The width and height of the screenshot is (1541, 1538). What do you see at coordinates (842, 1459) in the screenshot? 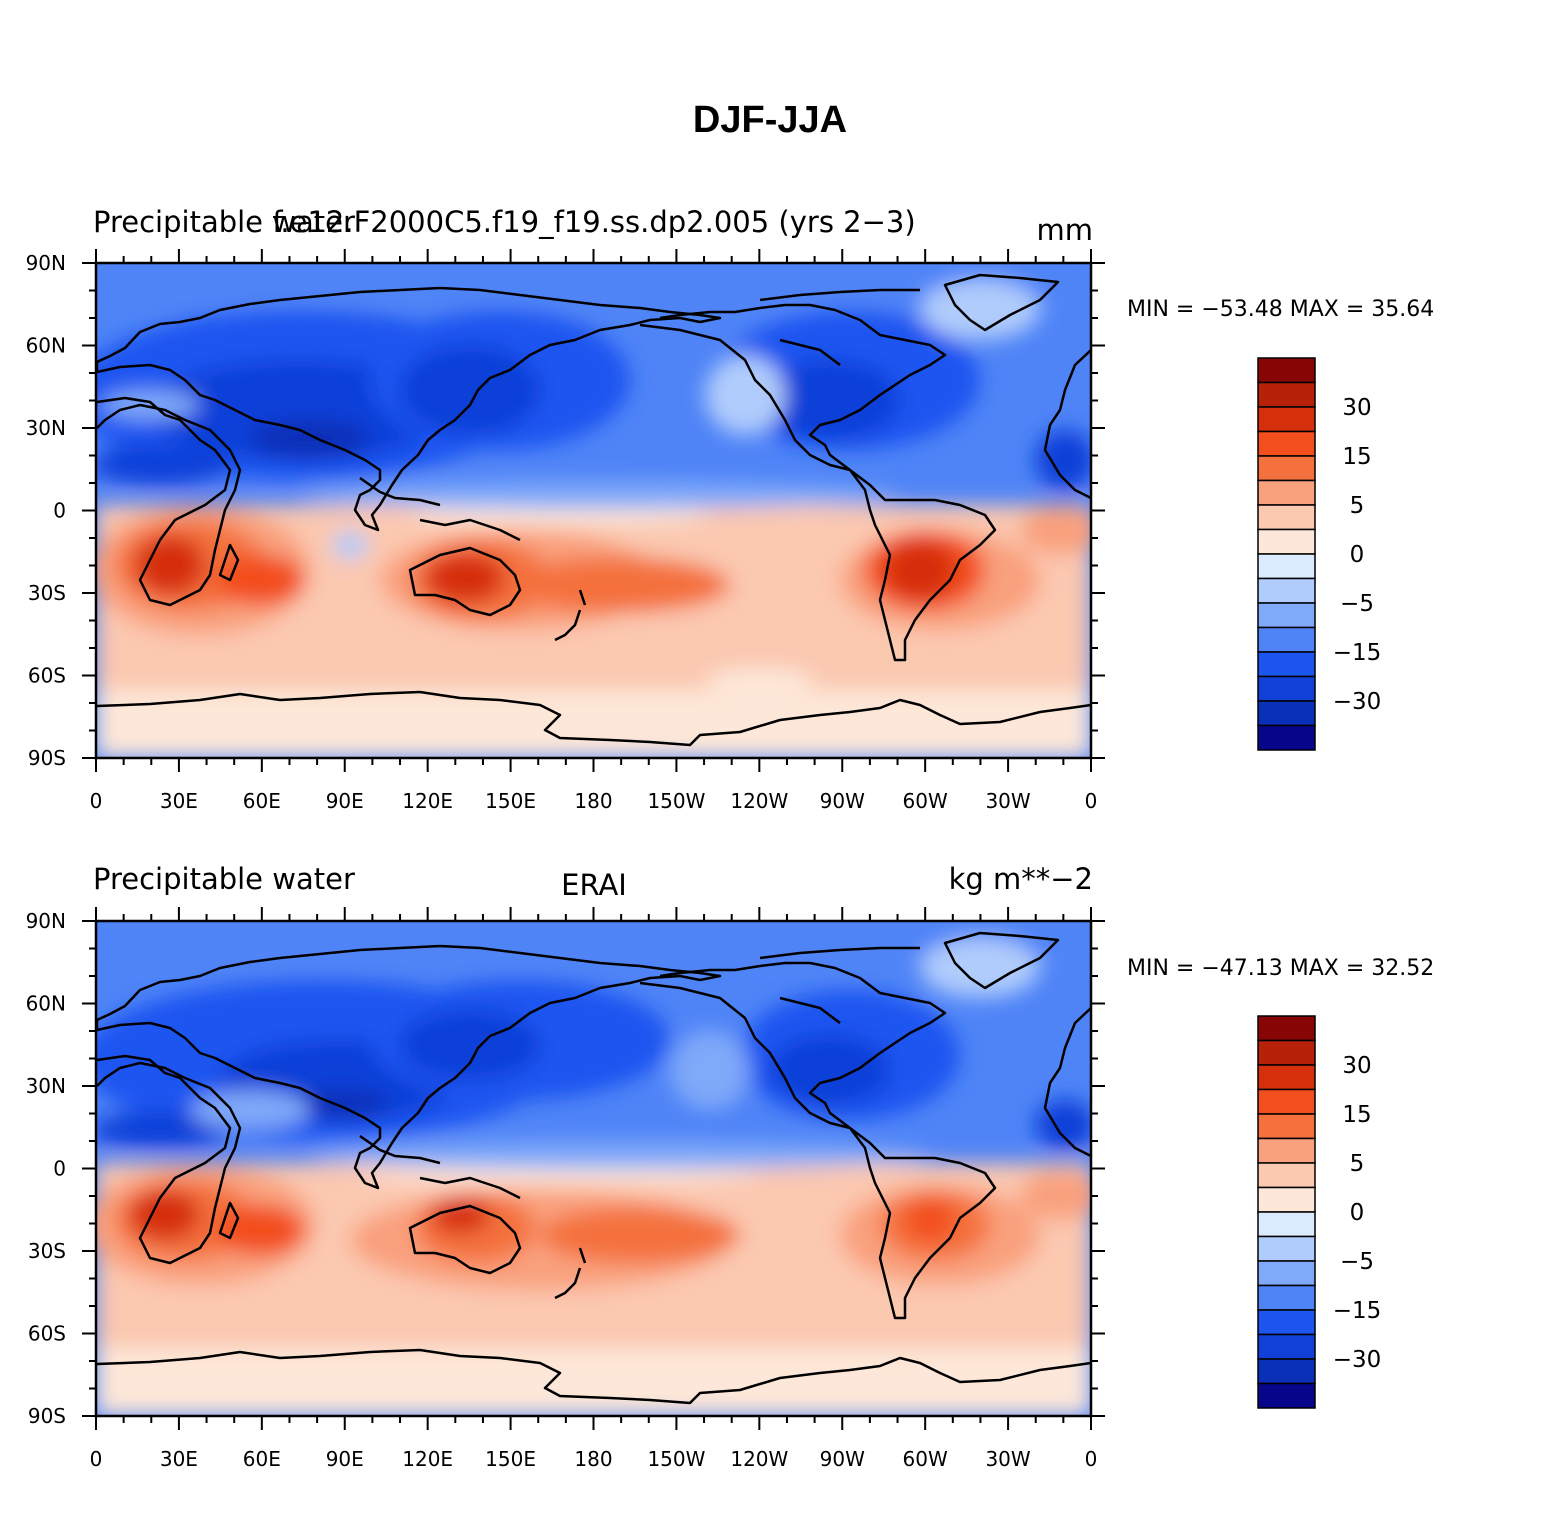
I see `x-tick-label: 90W` at bounding box center [842, 1459].